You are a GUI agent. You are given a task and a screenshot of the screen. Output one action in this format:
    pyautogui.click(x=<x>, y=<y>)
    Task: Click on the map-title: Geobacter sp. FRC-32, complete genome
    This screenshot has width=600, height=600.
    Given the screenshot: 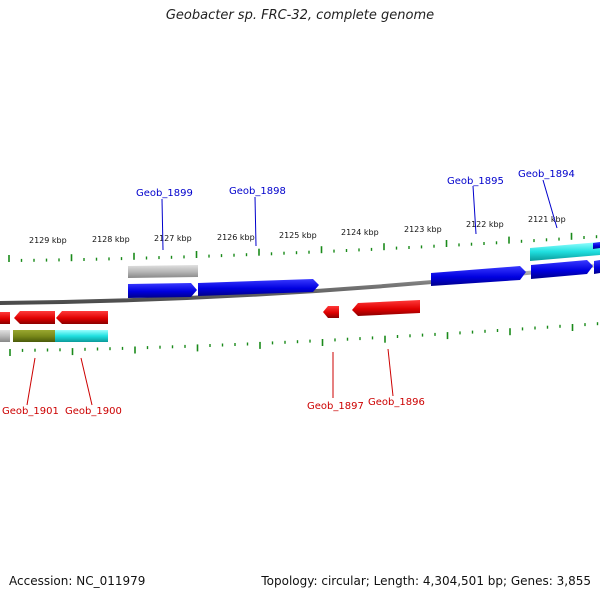 What is the action you would take?
    pyautogui.click(x=300, y=15)
    